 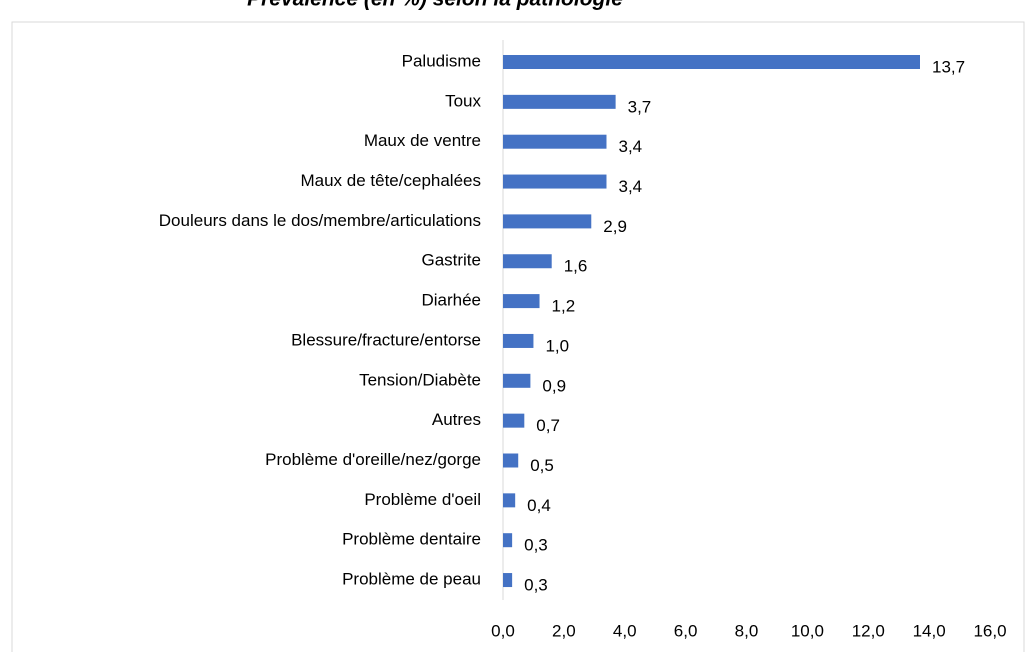 What do you see at coordinates (422, 499) in the screenshot?
I see `y-tick-label: Problème d'oeil` at bounding box center [422, 499].